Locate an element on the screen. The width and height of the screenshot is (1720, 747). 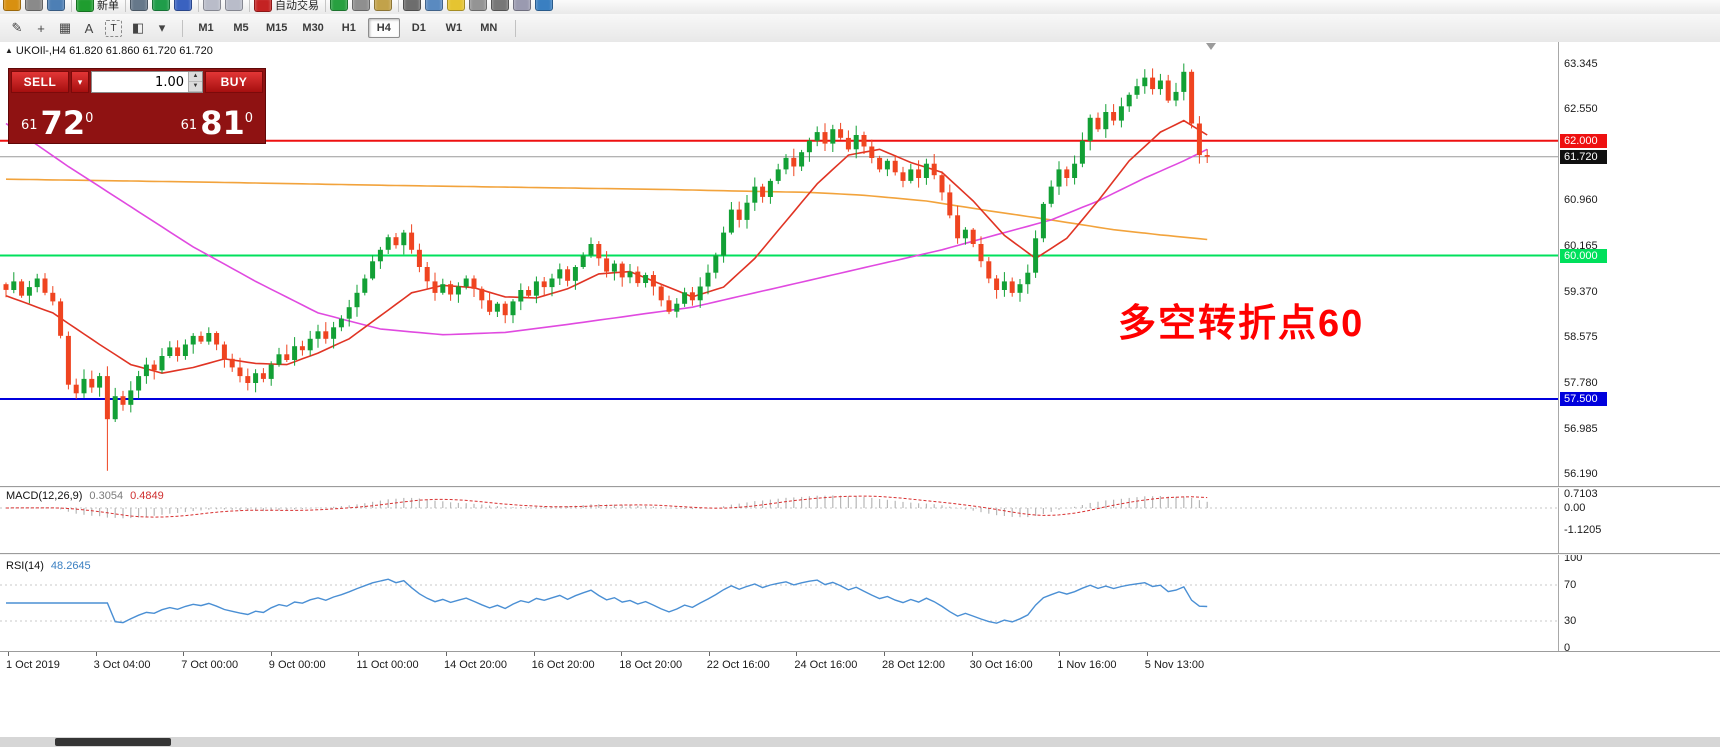
ask-price: 61 81 0 is located at coordinates (216, 123).